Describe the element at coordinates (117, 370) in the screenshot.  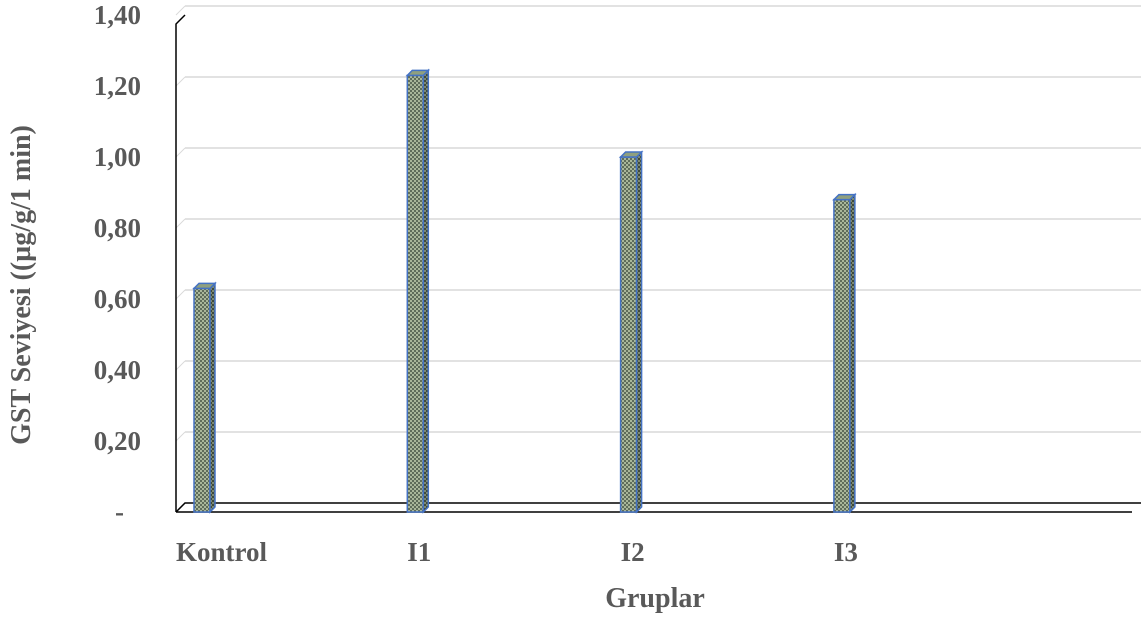
I see `y-tick-label: 0,40` at that location.